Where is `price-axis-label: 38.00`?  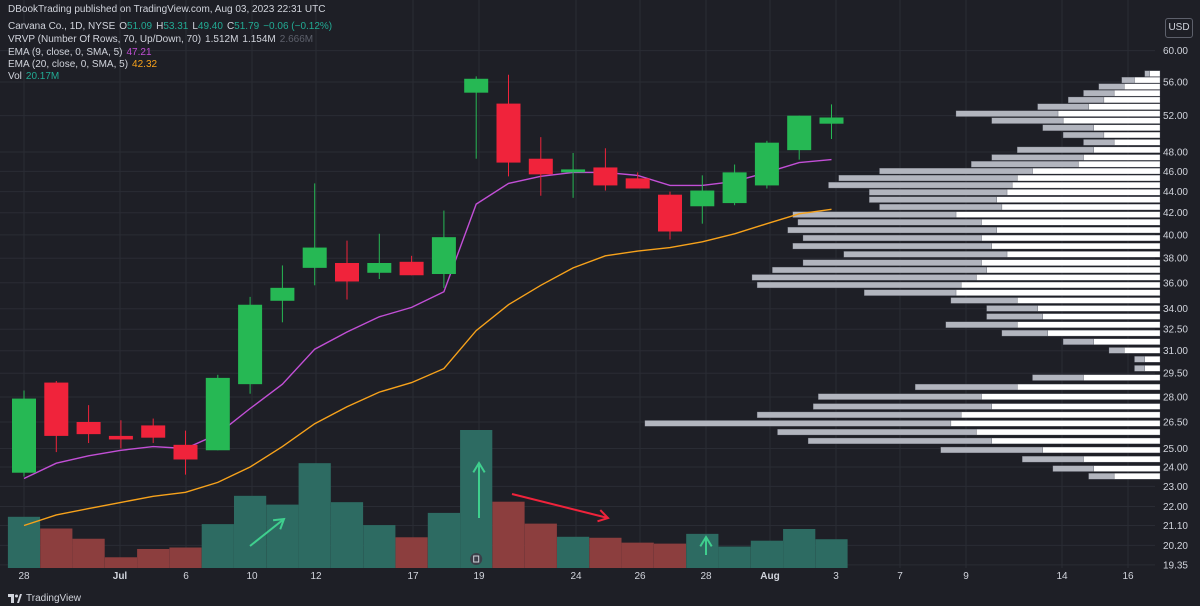 price-axis-label: 38.00 is located at coordinates (1175, 259).